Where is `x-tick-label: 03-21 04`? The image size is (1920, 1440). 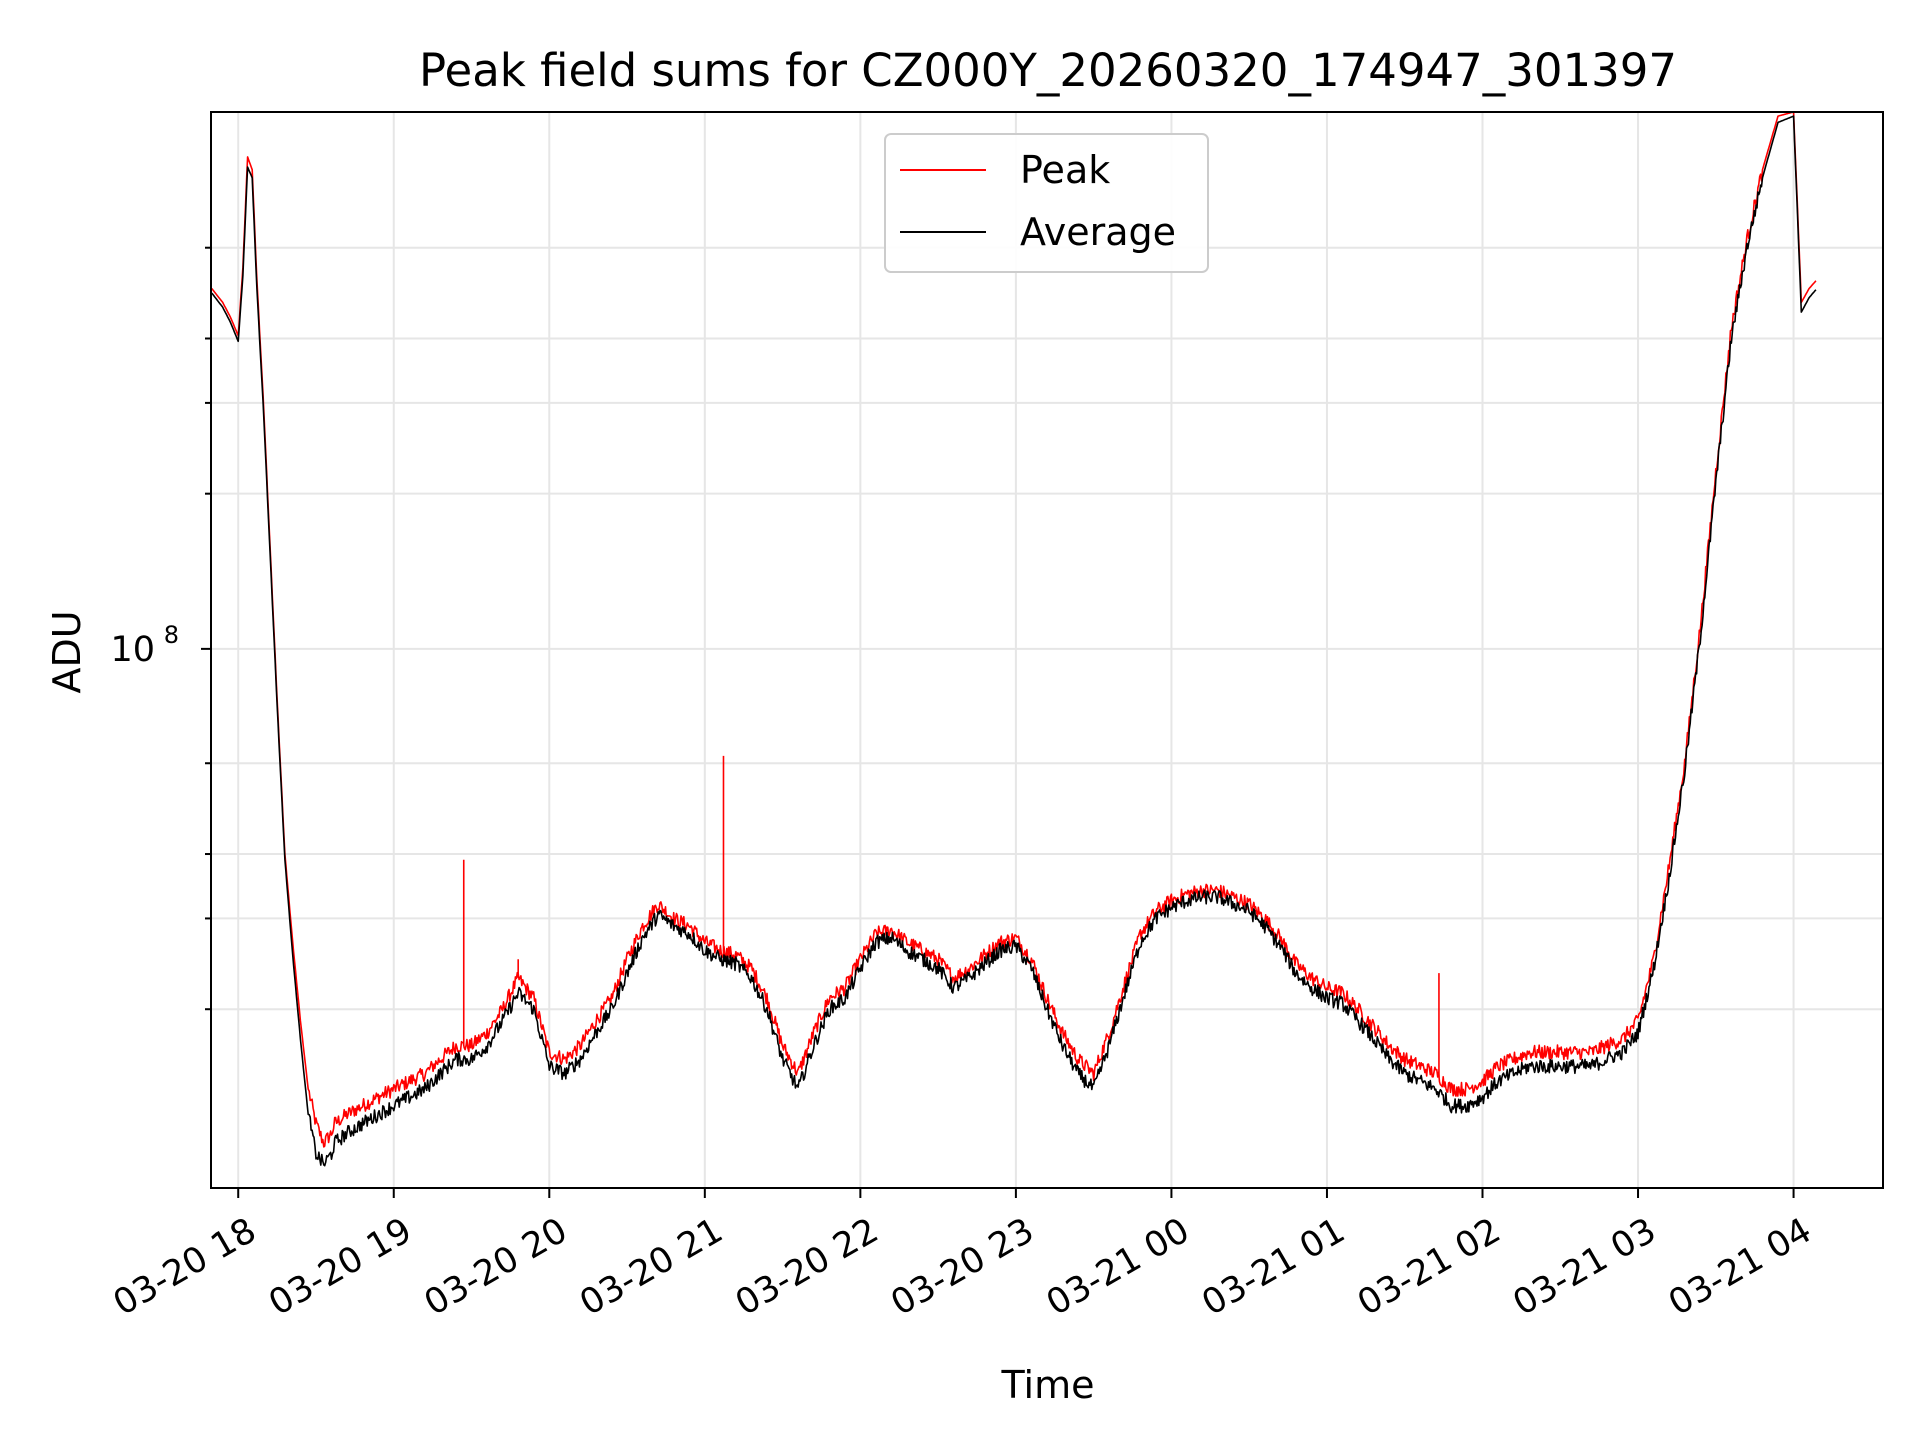 x-tick-label: 03-21 04 is located at coordinates (1740, 1267).